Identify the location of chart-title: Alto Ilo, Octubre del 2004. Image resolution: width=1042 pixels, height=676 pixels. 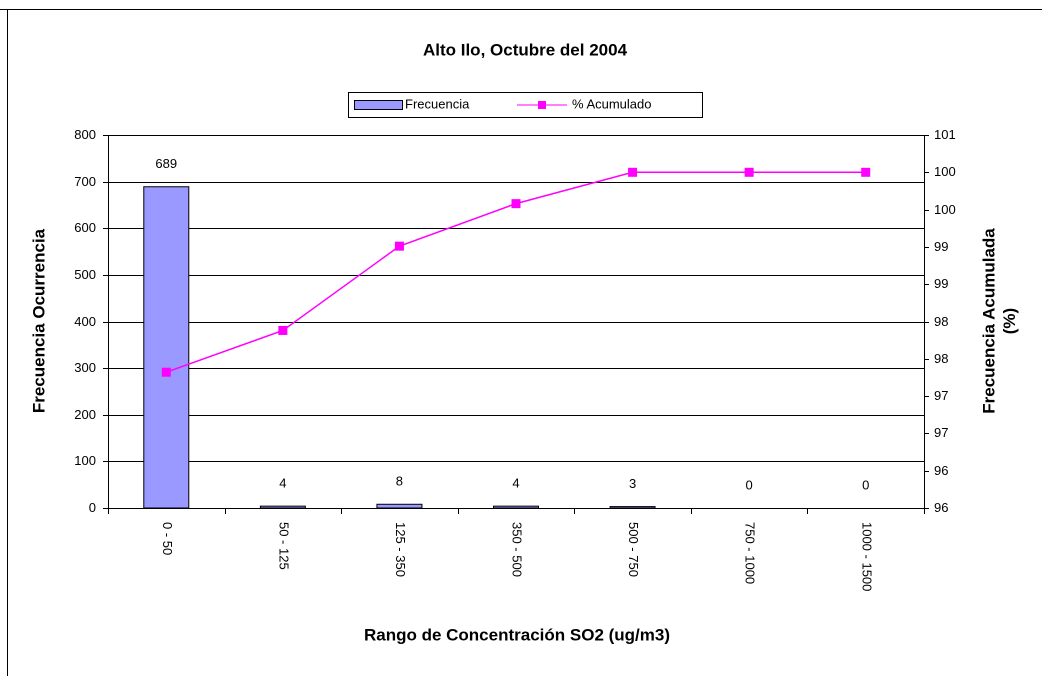
(525, 49).